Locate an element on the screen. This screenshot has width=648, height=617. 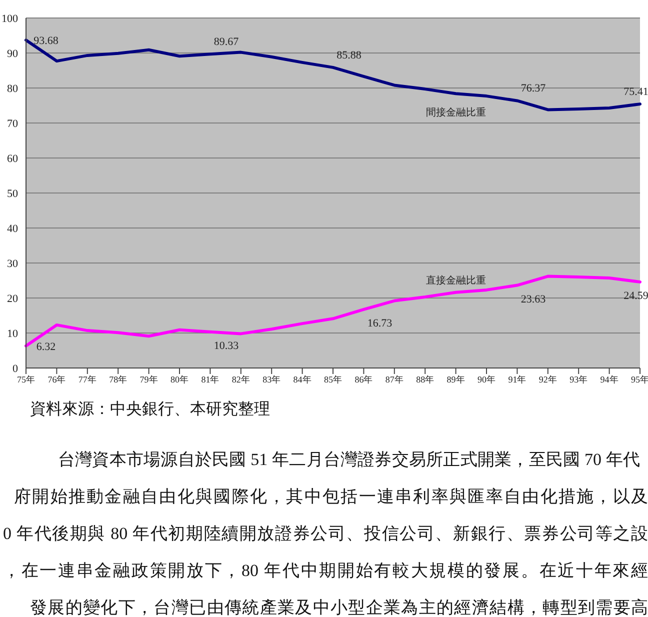
text: 發展的變化下，台灣已由傳統產業及中小型企業為主的經濟結構，轉型到需要高 is located at coordinates (338, 607).